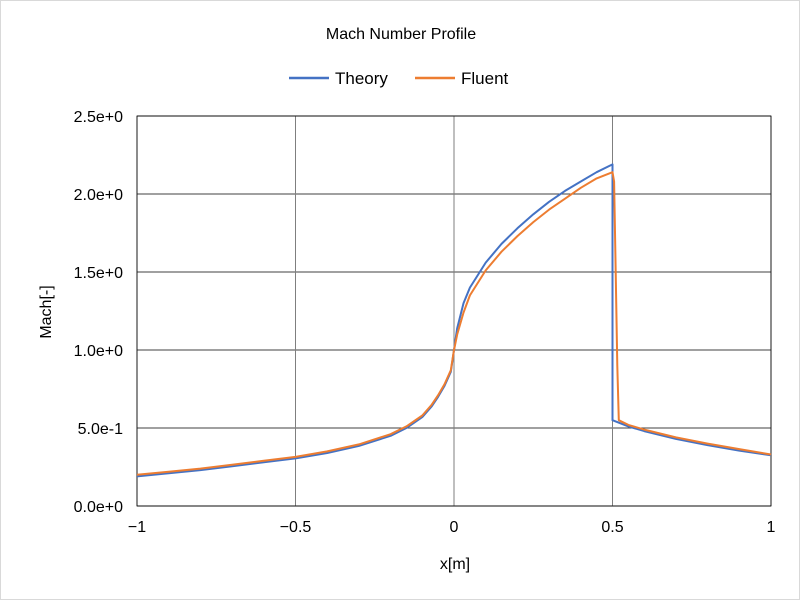 This screenshot has width=800, height=600. What do you see at coordinates (399, 78) in the screenshot?
I see `legend: Theory Fluent` at bounding box center [399, 78].